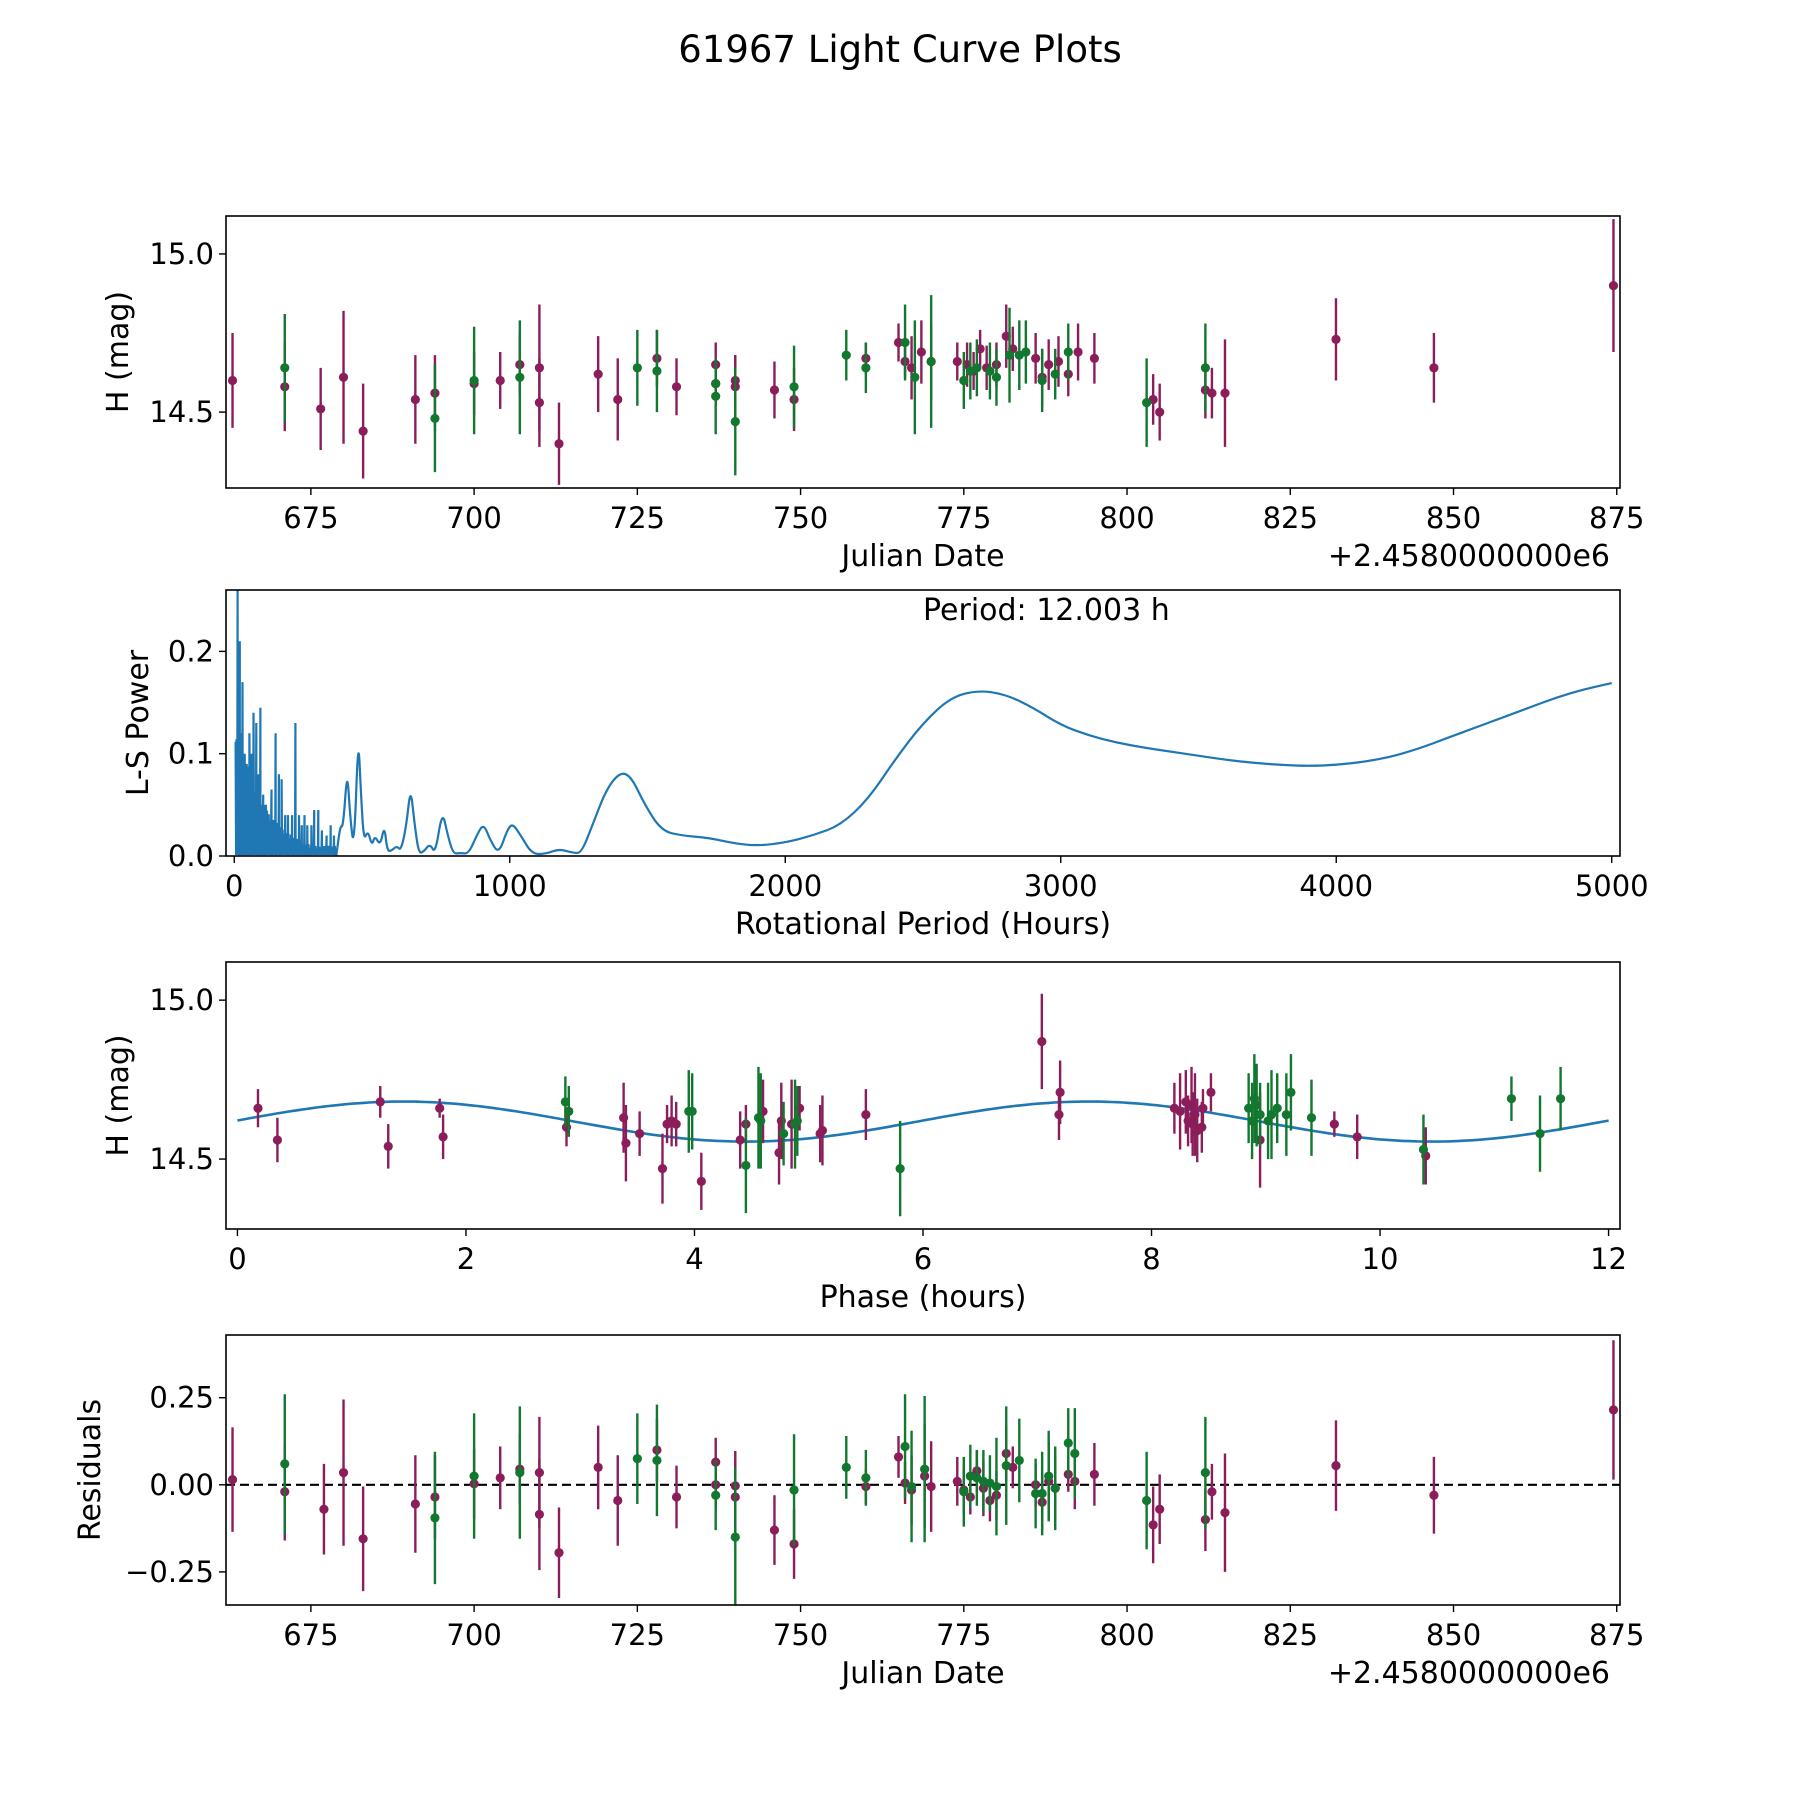 The image size is (1800, 1800). What do you see at coordinates (466, 1259) in the screenshot?
I see `x-tick-label: 2` at bounding box center [466, 1259].